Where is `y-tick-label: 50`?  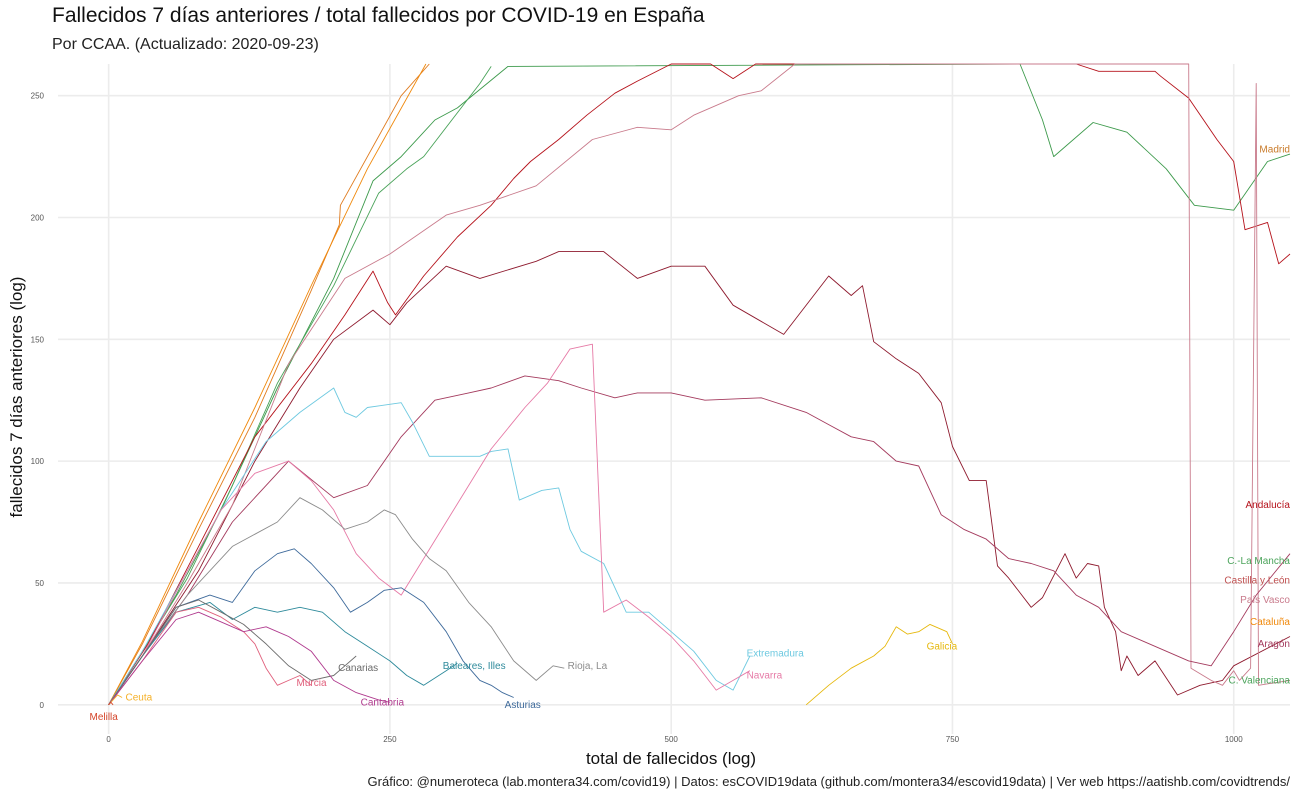
y-tick-label: 50 is located at coordinates (39, 583).